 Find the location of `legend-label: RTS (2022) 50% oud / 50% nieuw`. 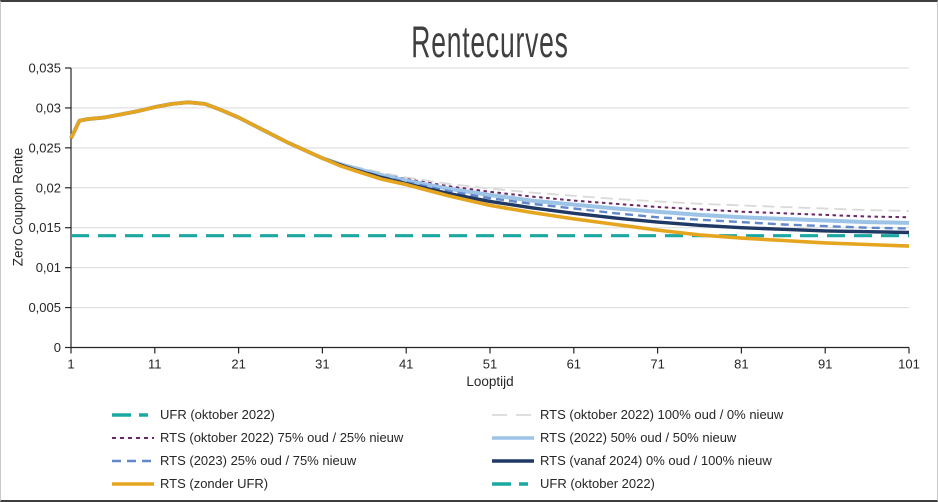

legend-label: RTS (2022) 50% oud / 50% nieuw is located at coordinates (638, 437).